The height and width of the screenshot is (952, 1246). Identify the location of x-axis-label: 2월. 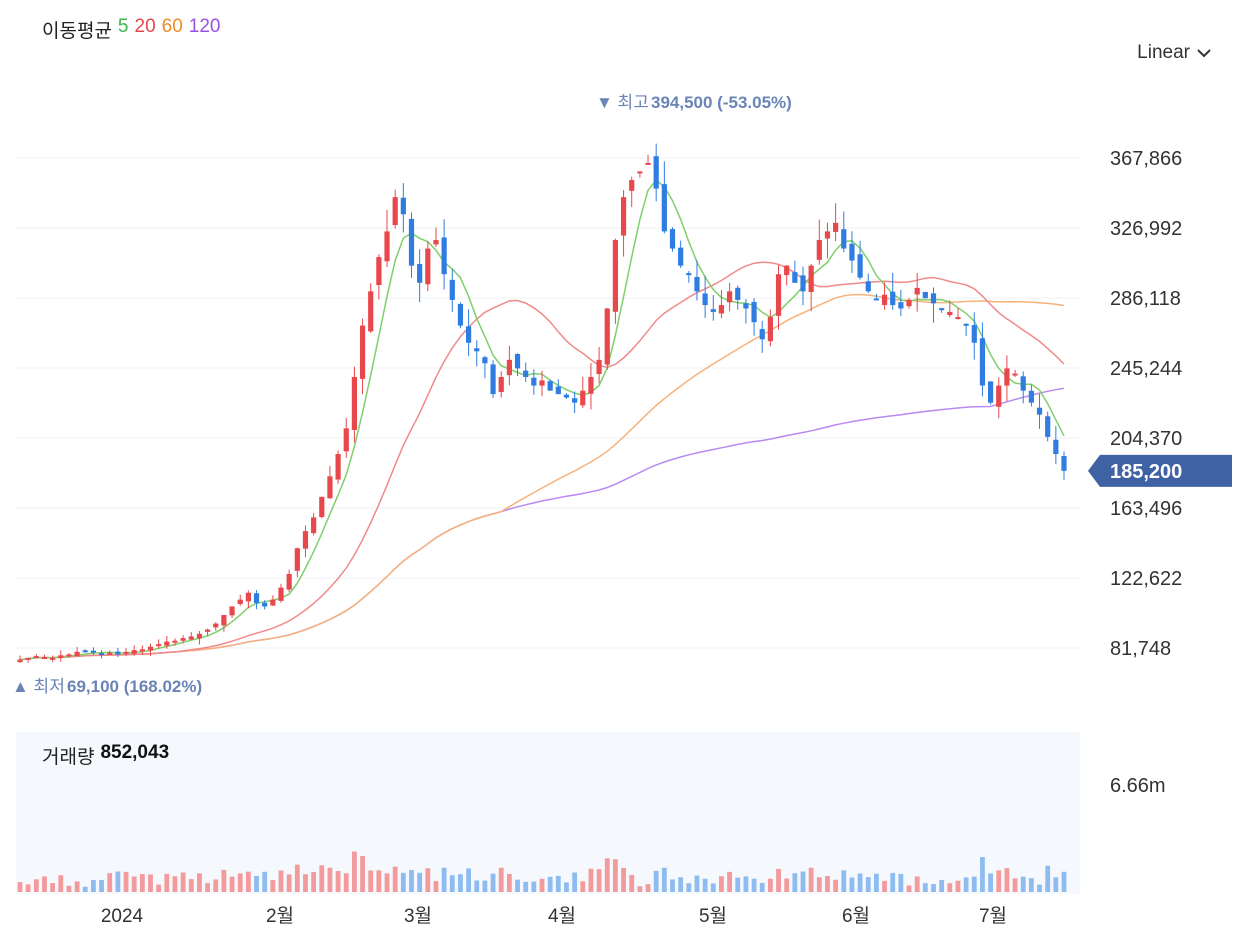
(280, 916).